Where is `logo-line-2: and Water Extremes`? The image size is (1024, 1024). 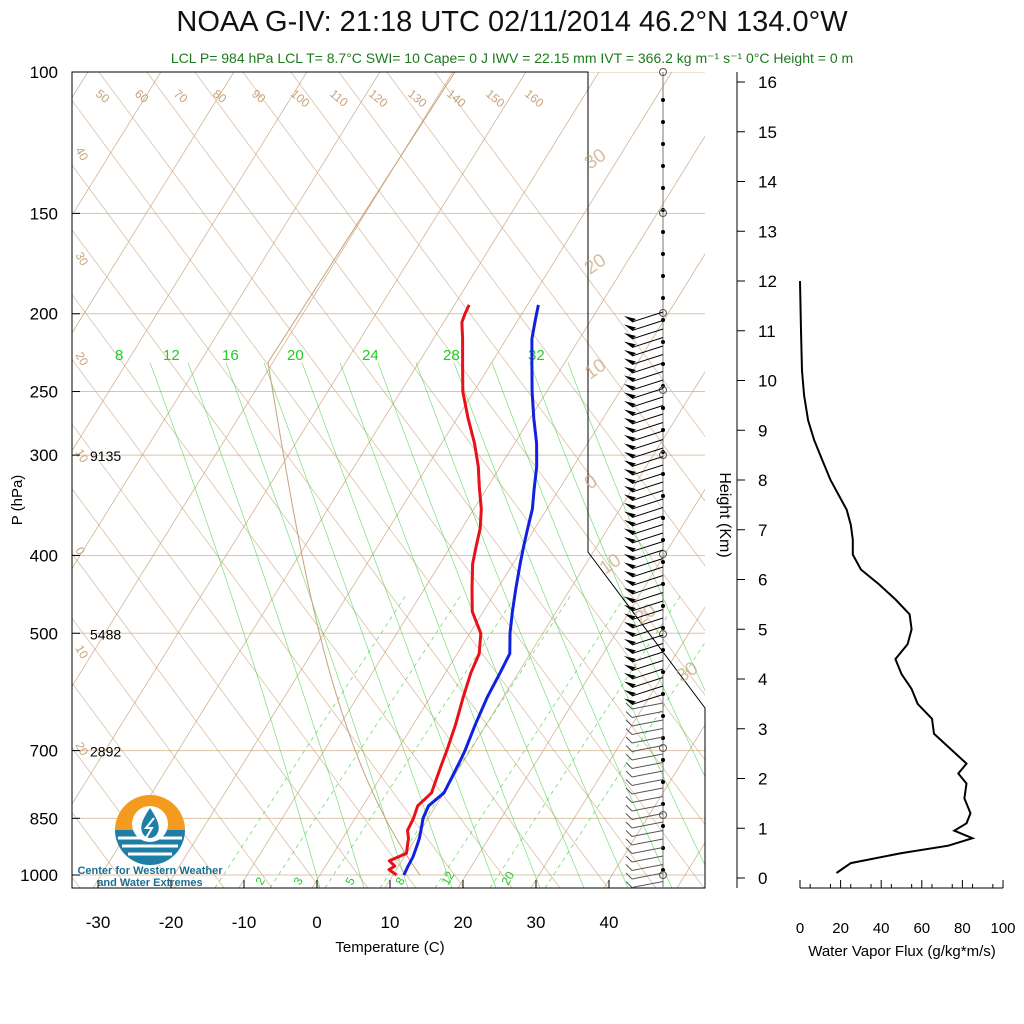
logo-line-2: and Water Extremes is located at coordinates (150, 883).